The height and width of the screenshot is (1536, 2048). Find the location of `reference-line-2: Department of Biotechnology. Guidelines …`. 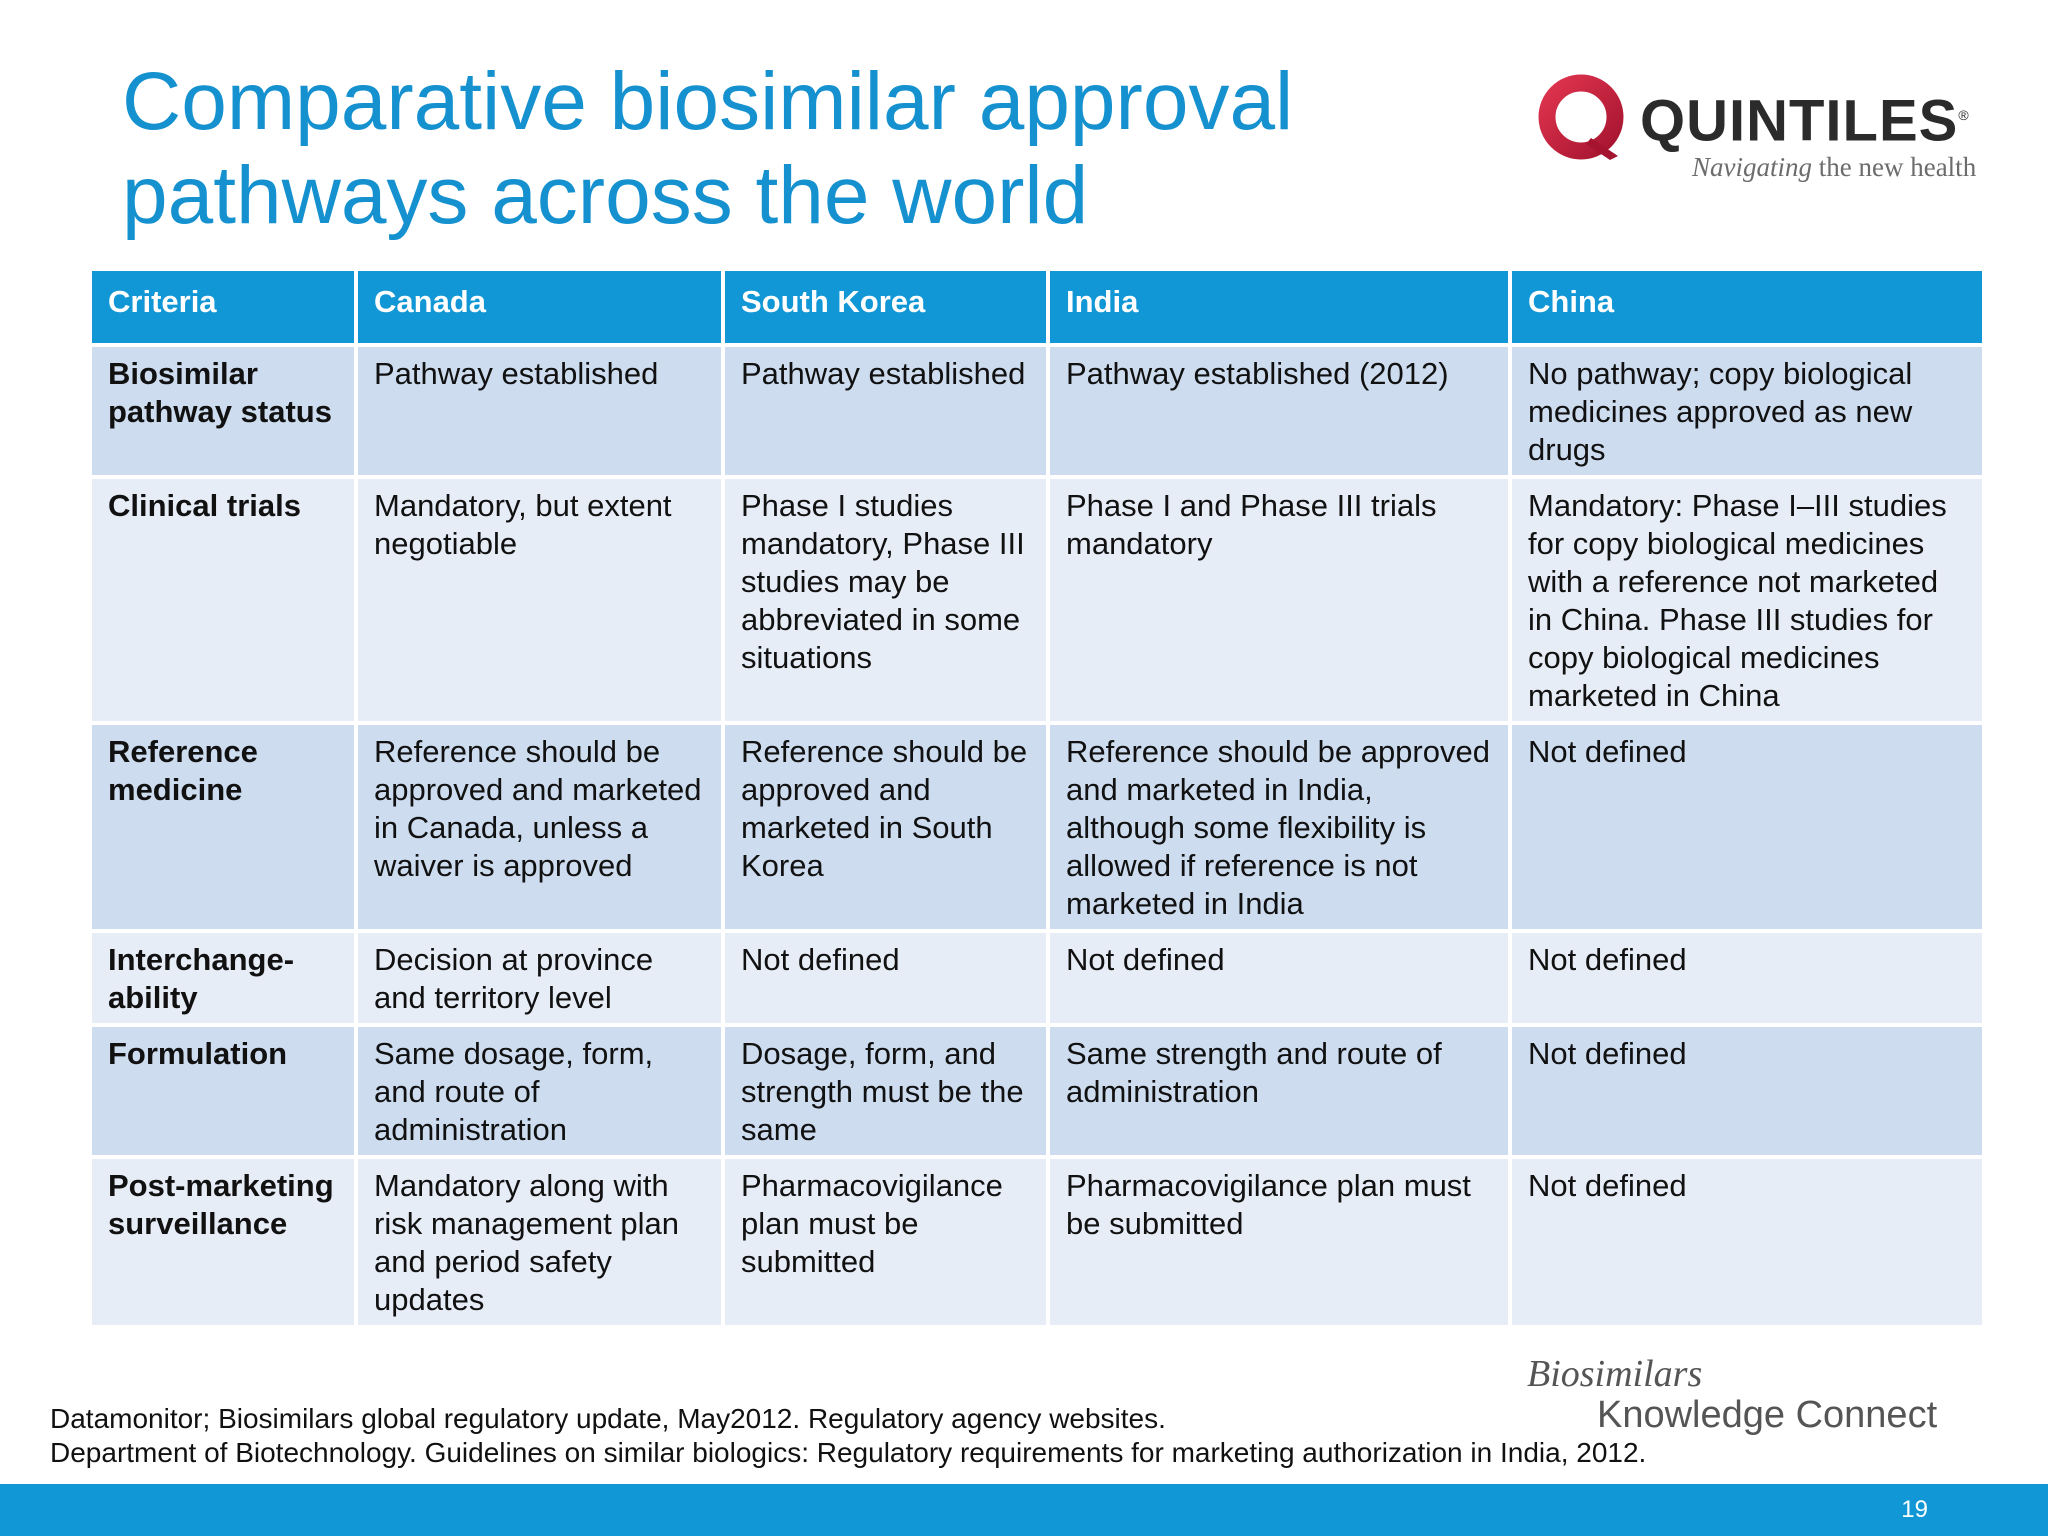

reference-line-2: Department of Biotechnology. Guidelines … is located at coordinates (848, 1452).